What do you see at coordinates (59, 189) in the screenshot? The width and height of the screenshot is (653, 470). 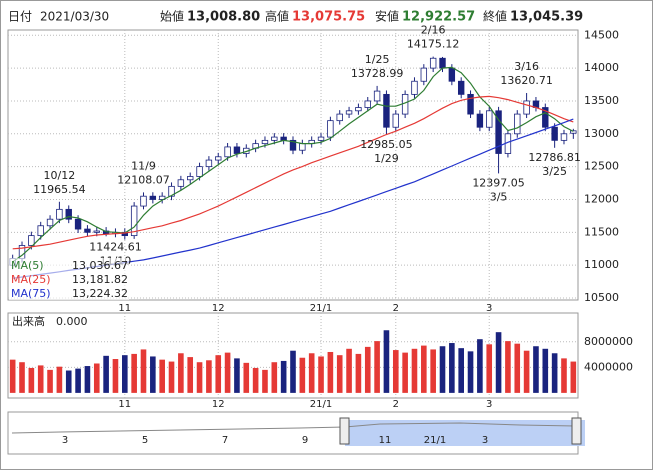 I see `annotation-value: 11965.54` at bounding box center [59, 189].